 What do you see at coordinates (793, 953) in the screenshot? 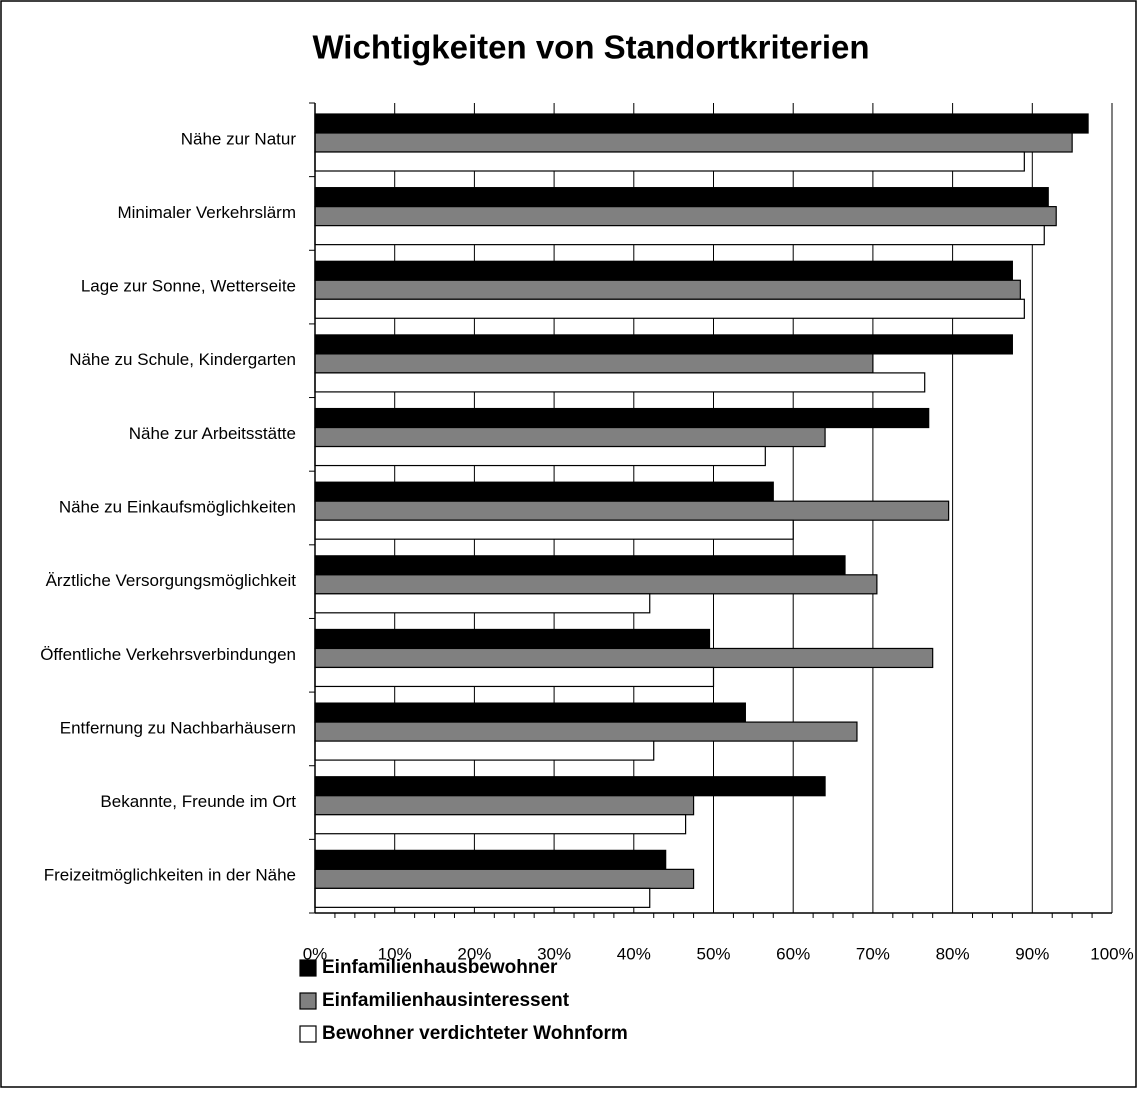
I see `x-tick-label: 60%` at bounding box center [793, 953].